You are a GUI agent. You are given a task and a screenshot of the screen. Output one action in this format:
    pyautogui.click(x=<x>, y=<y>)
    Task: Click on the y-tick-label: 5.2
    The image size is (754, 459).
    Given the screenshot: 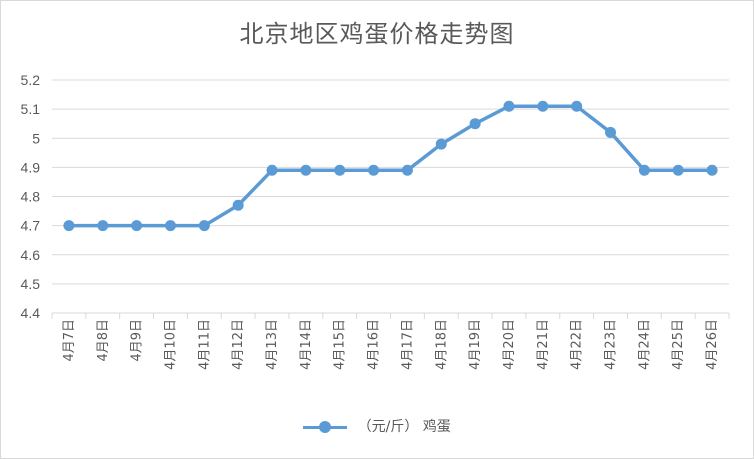 What is the action you would take?
    pyautogui.click(x=31, y=80)
    